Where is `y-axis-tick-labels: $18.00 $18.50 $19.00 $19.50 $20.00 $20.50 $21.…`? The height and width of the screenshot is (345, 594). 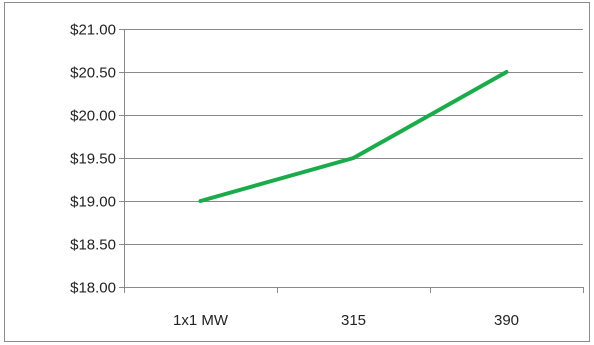
y-axis-tick-labels: $18.00 $18.50 $19.00 $19.50 $20.00 $20.50 $21.… is located at coordinates (93, 159).